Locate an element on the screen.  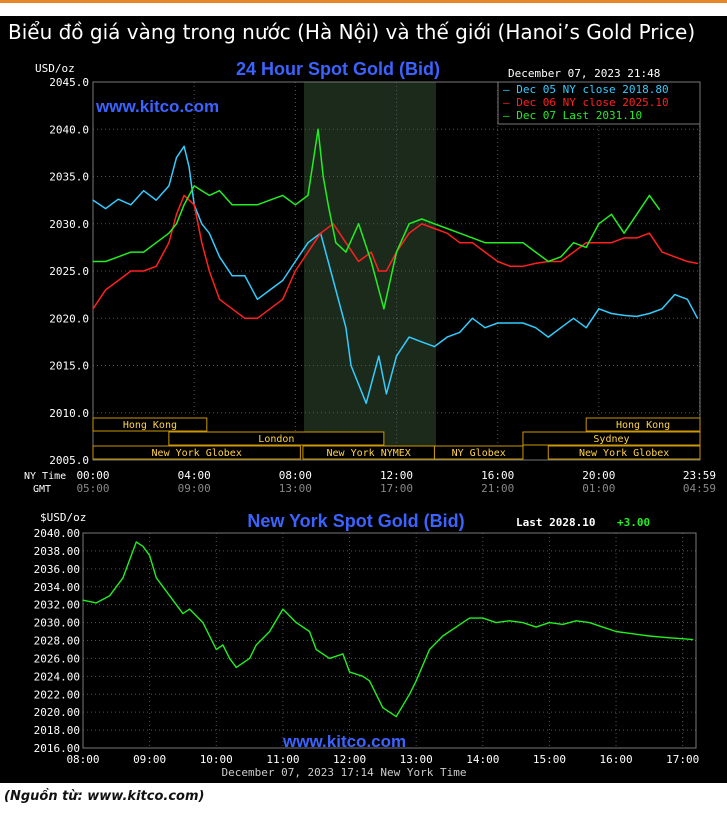
y-axis-label: USD/oz is located at coordinates (55, 68).